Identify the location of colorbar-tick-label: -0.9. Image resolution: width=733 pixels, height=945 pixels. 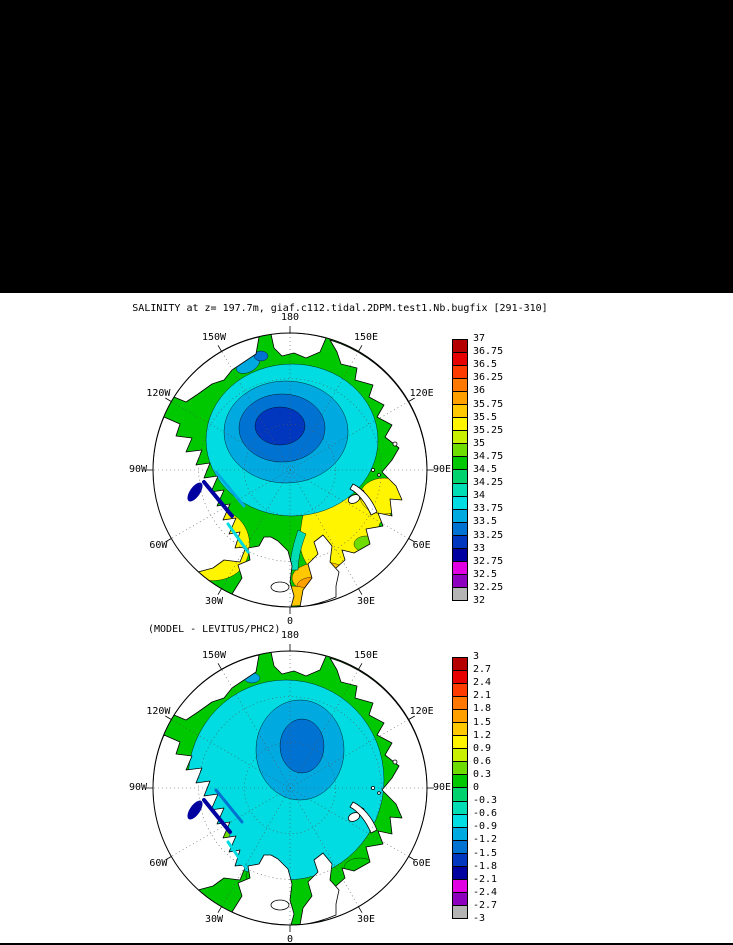
(485, 827).